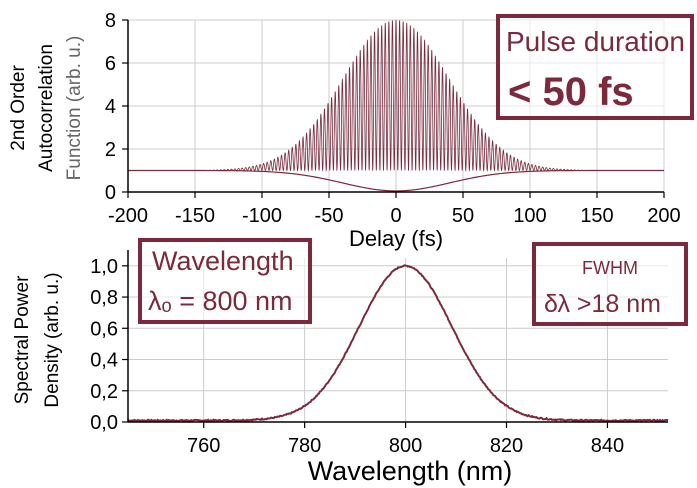  What do you see at coordinates (74, 108) in the screenshot?
I see `top-y-axis-label-line: Function (arb. u.)` at bounding box center [74, 108].